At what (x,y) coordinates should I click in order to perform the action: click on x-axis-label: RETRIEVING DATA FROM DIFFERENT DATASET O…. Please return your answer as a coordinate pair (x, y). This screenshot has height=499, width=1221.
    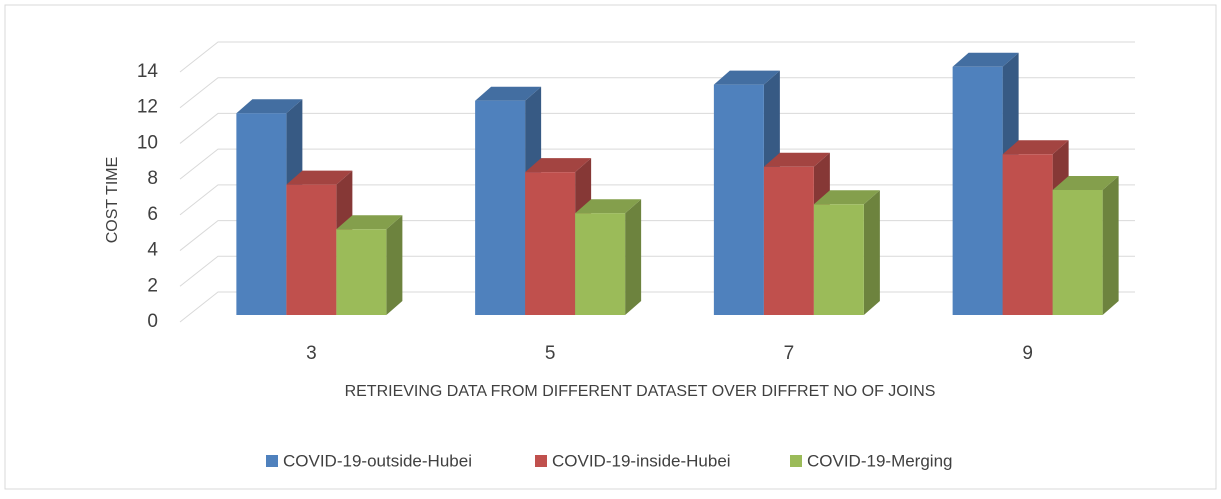
    Looking at the image, I should click on (640, 391).